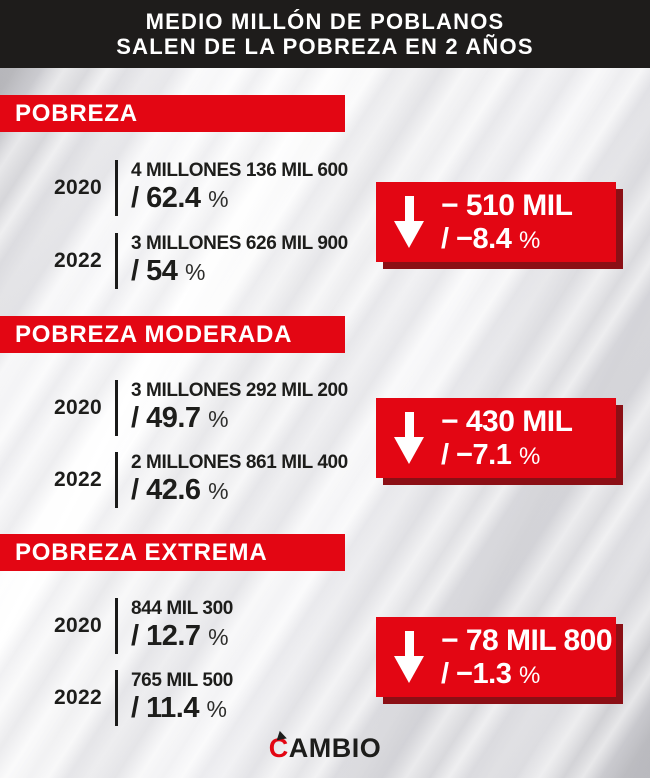 The width and height of the screenshot is (650, 778). Describe the element at coordinates (141, 552) in the screenshot. I see `section-title-label: POBREZA EXTREMA` at that location.